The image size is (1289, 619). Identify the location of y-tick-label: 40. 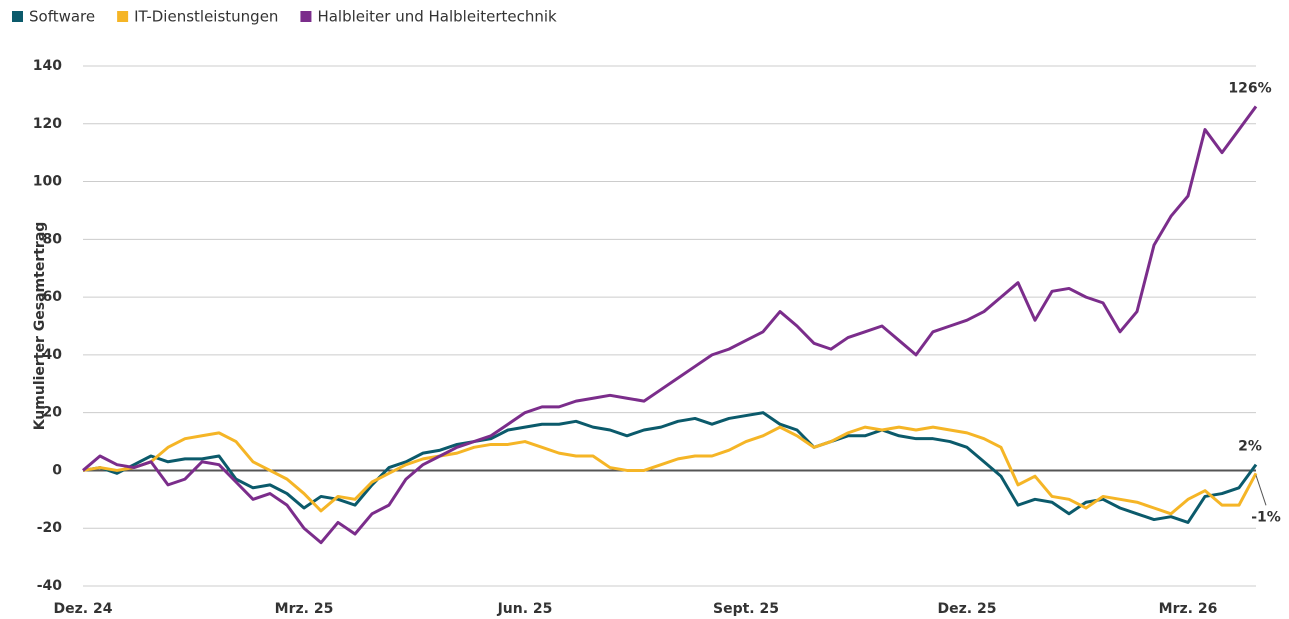
(53, 355).